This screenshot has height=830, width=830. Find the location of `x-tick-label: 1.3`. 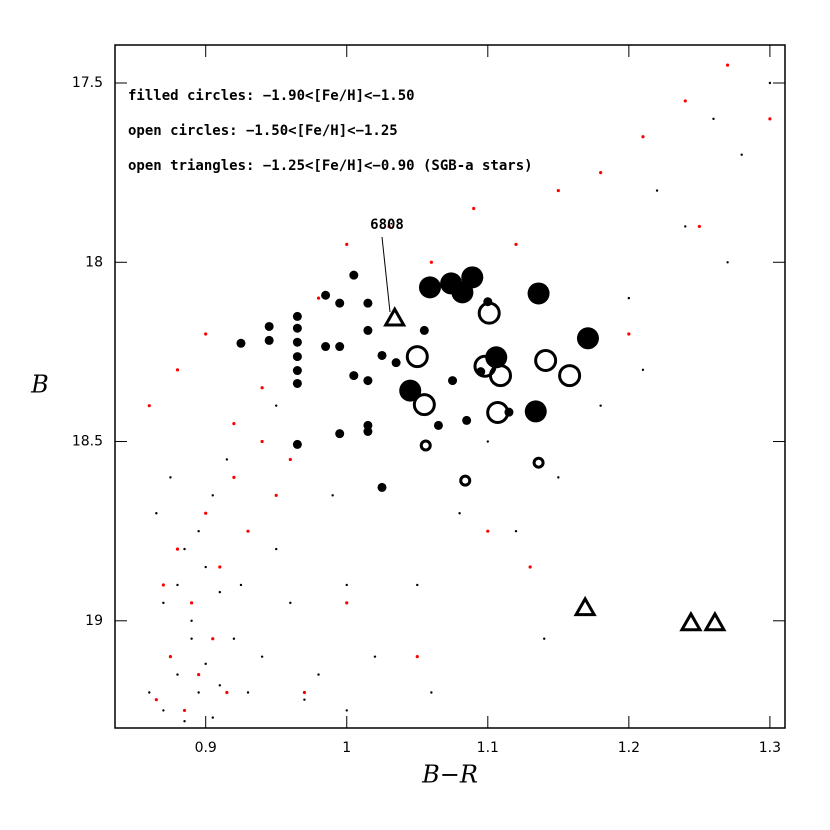

x-tick-label: 1.3 is located at coordinates (770, 748).